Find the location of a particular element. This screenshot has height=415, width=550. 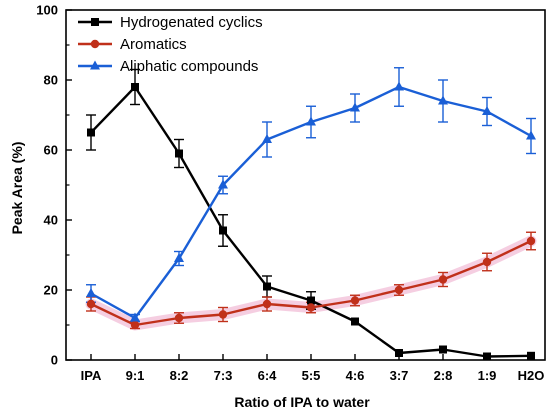

x-tick-label: 8:2 is located at coordinates (179, 375).